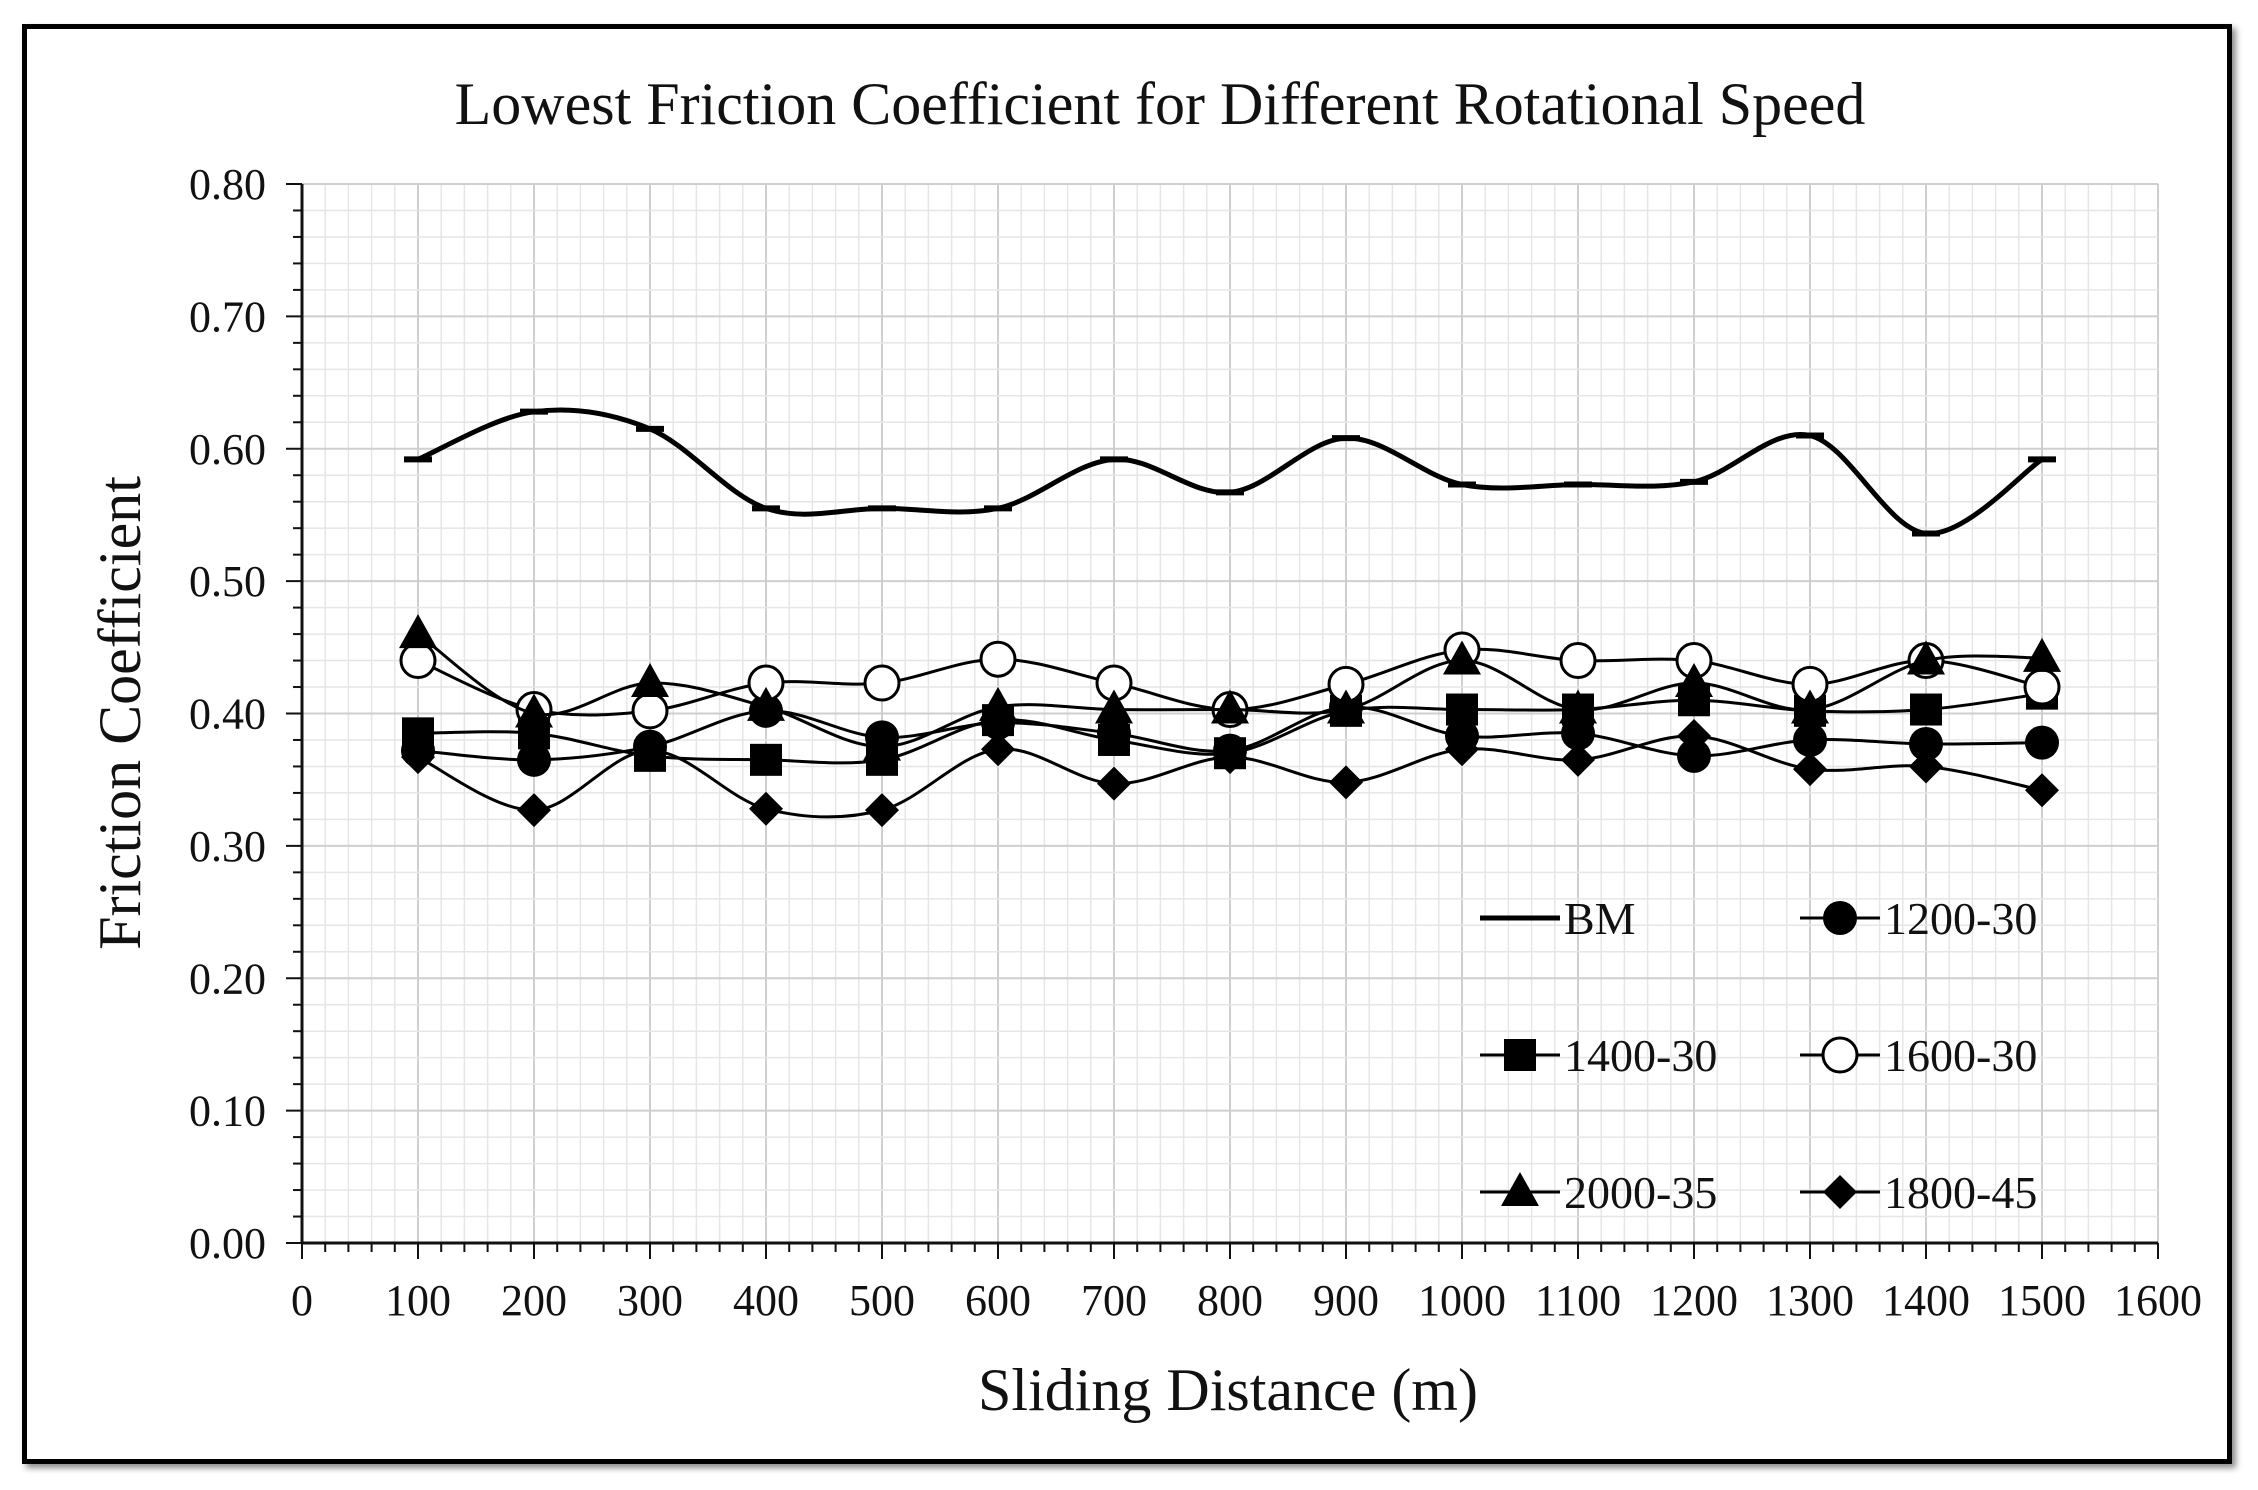 Image resolution: width=2258 pixels, height=1490 pixels. I want to click on legend-item: BM, so click(1558, 918).